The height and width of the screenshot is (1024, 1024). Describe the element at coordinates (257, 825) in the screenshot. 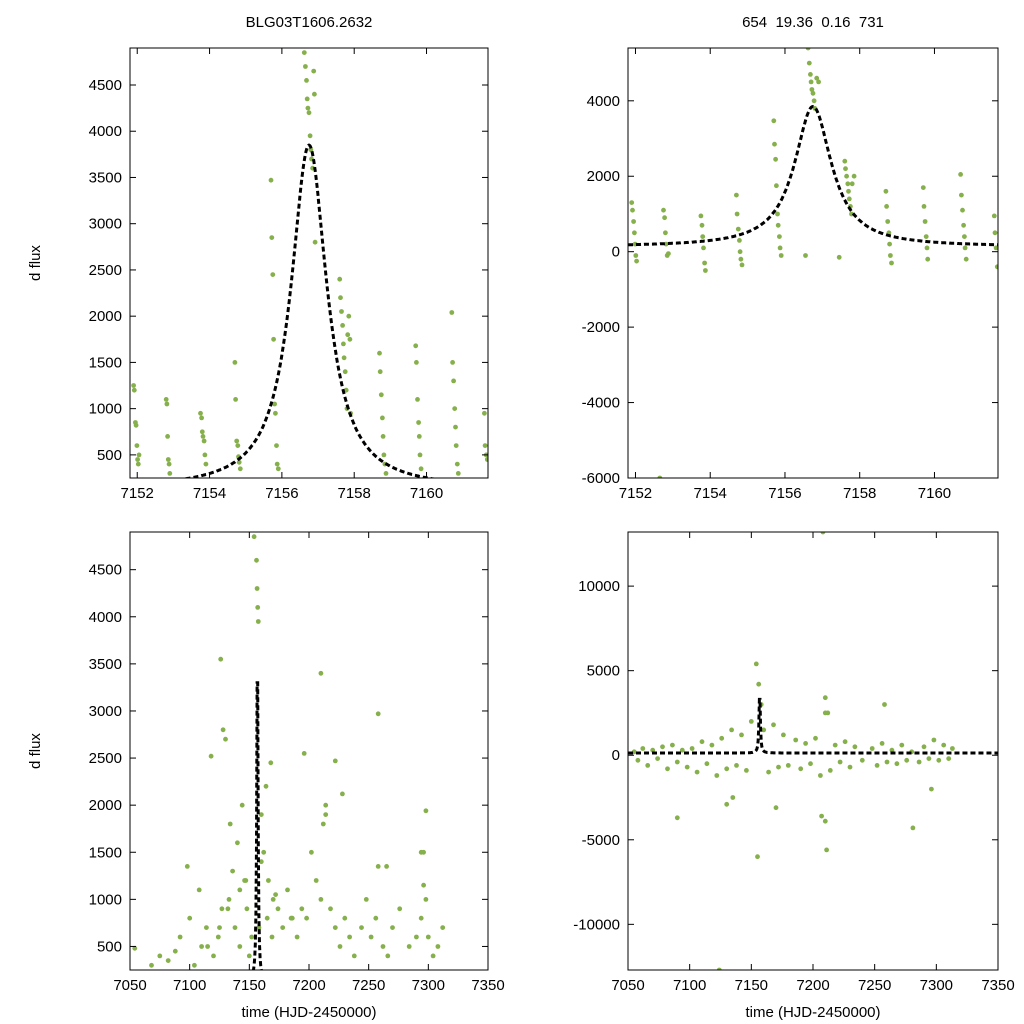

I see `model-curve` at that location.